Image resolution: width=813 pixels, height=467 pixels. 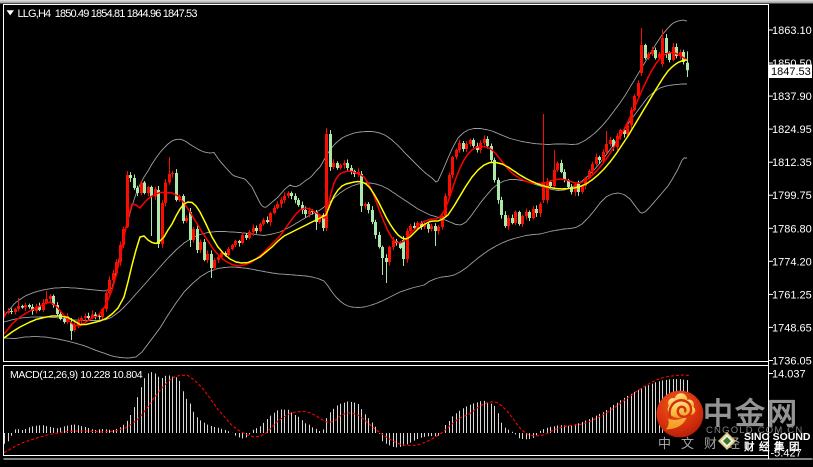 I want to click on svg-text: SINO SOUND, so click(x=777, y=437).